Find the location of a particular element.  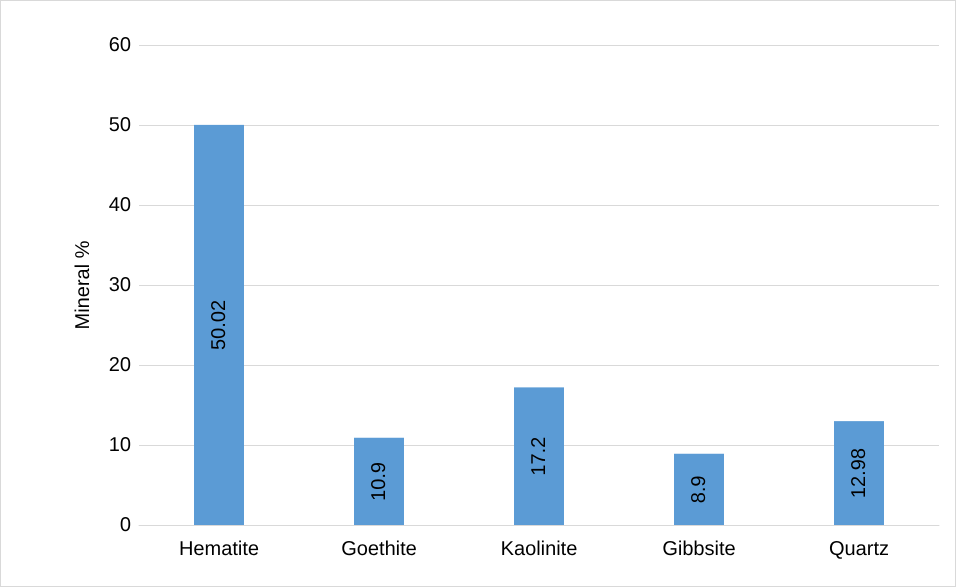

data-label: 50.02 is located at coordinates (219, 325).